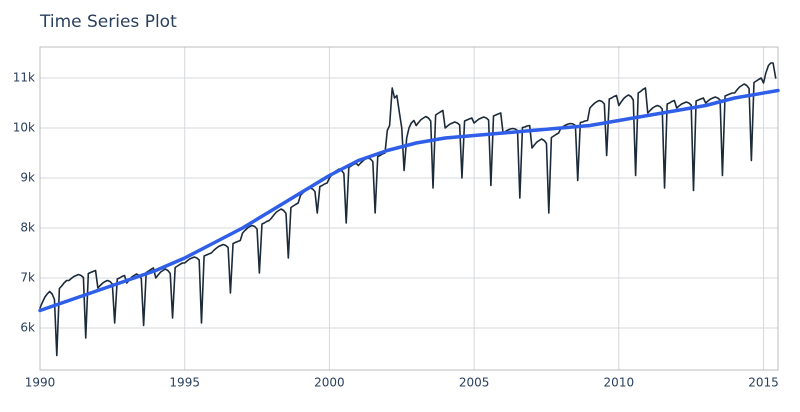 This screenshot has width=800, height=412. I want to click on y-tick-label: 9k, so click(27, 178).